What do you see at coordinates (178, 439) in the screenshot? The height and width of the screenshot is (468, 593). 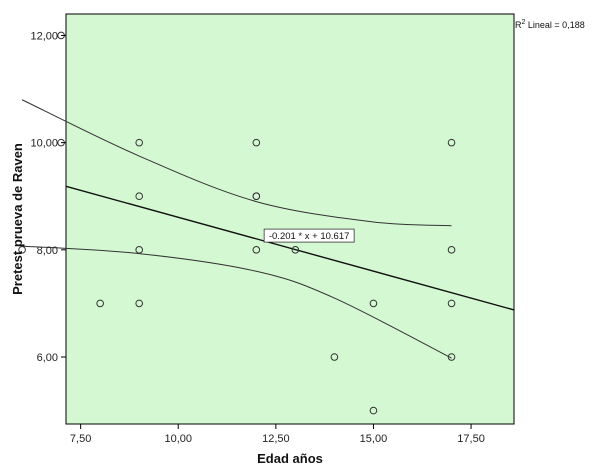 I see `x-tick-label: 10,00` at bounding box center [178, 439].